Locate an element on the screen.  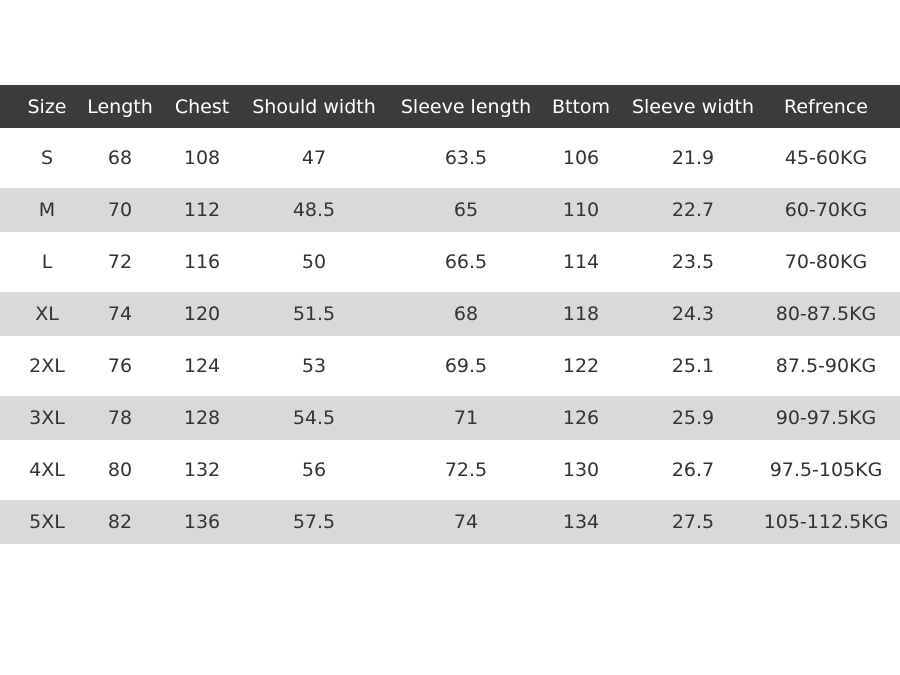
table-cell: 78 is located at coordinates (120, 418).